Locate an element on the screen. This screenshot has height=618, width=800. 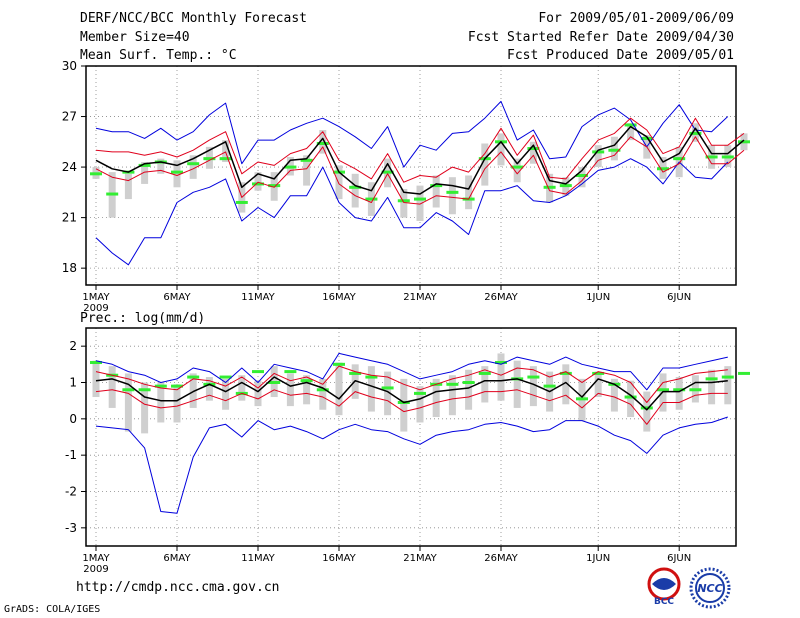
precipitation-ytick-label: 1 is located at coordinates (73, 383).